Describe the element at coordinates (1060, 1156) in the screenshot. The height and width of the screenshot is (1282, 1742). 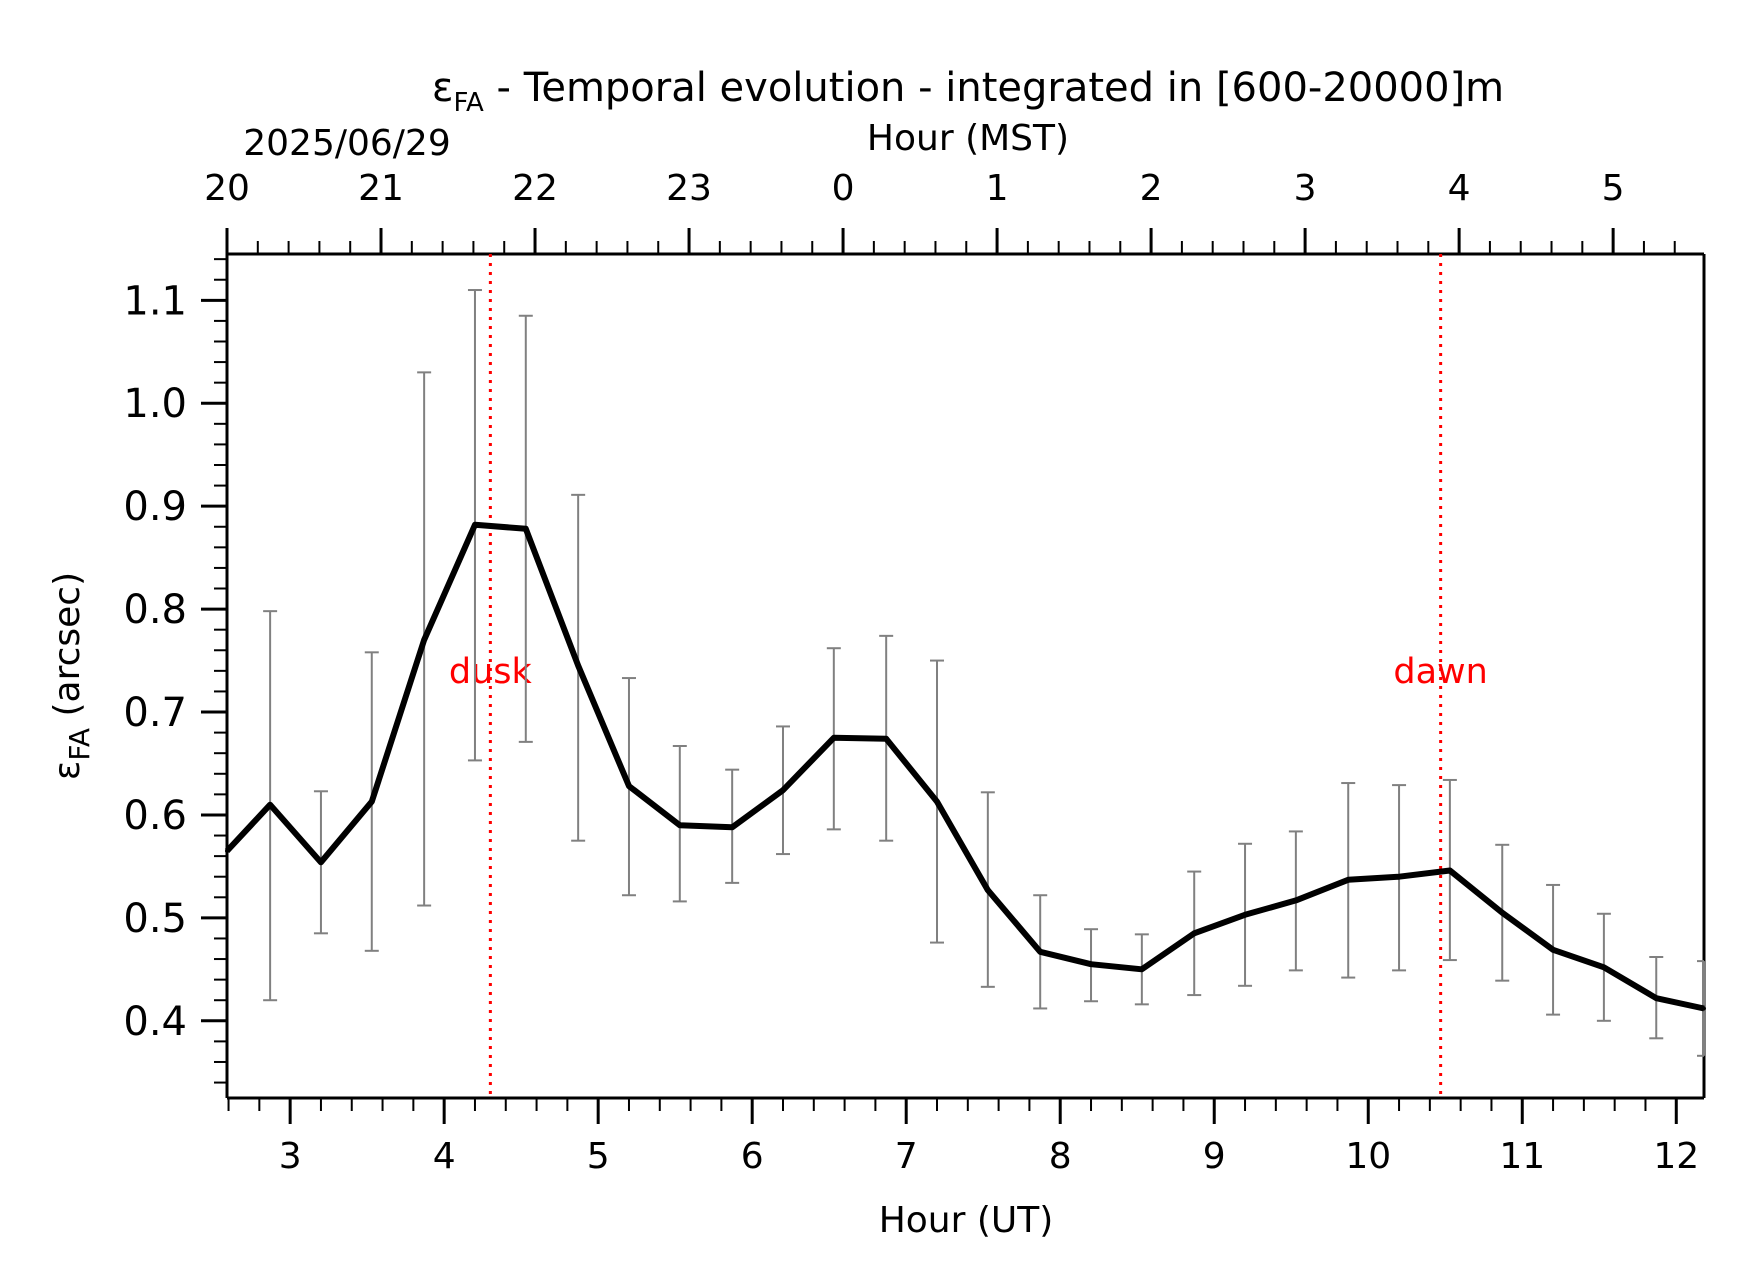
I see `x-tick-label: 8` at that location.